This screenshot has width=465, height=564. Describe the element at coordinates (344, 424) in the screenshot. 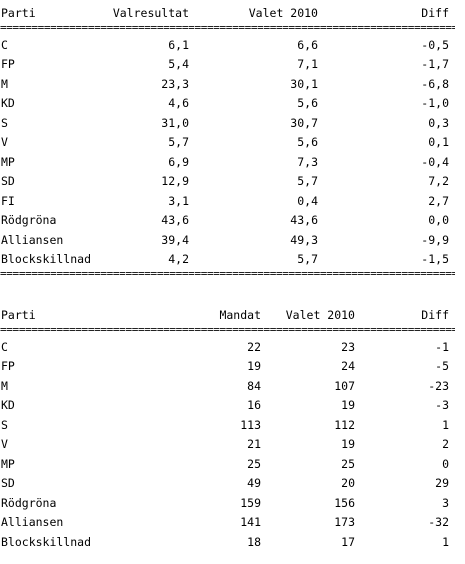

I see `value-2010: 112` at that location.